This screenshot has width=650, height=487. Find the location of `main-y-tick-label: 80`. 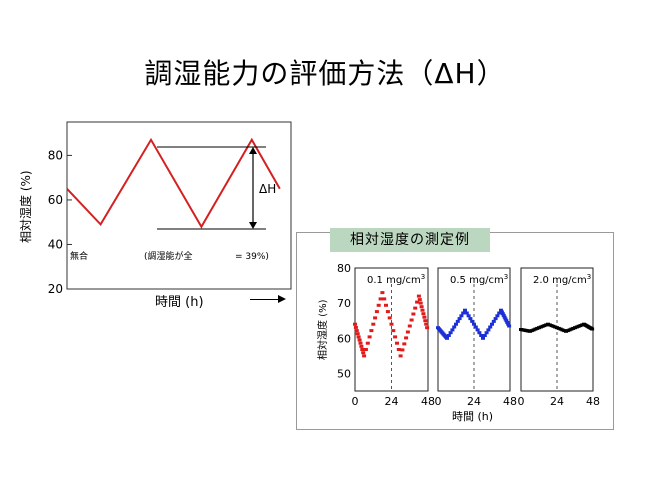

main-y-tick-label: 80 is located at coordinates (55, 155).